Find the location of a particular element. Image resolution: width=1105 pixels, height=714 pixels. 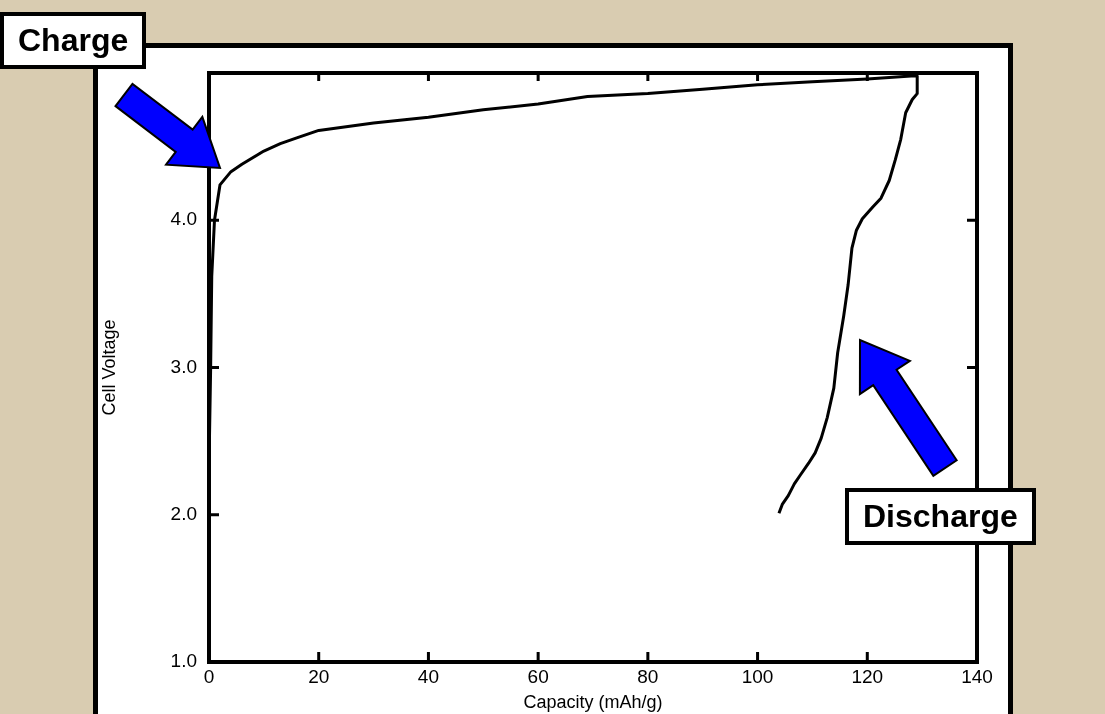

x-tick-label: 140 is located at coordinates (977, 676).